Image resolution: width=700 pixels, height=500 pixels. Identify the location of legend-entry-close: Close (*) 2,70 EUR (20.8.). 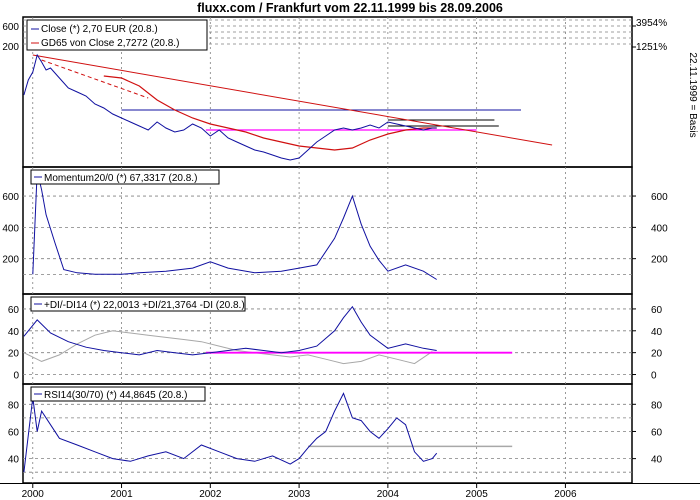
(99, 29).